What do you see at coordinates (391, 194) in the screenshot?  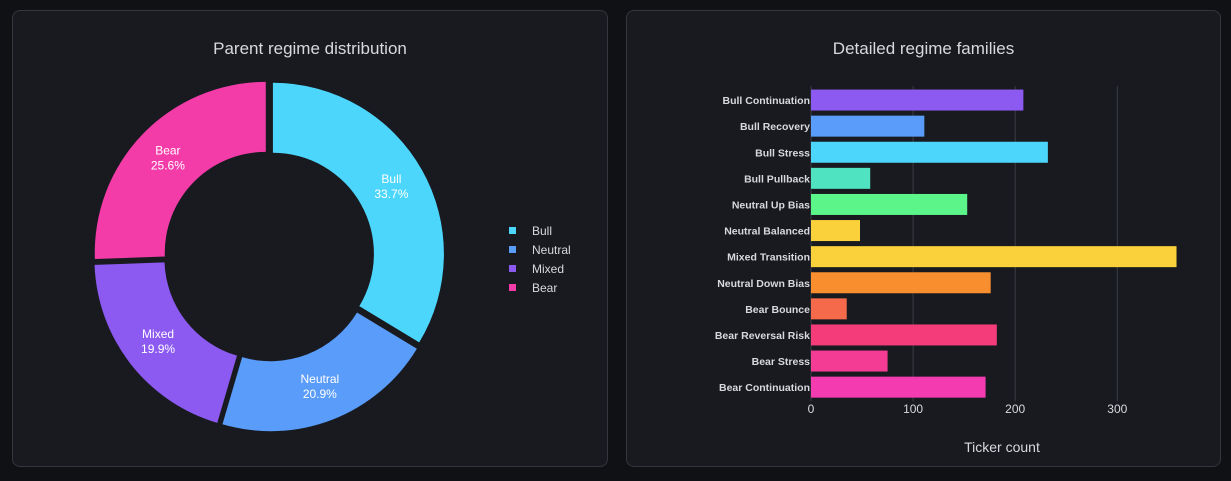 I see `slice-percent: 33.7%` at bounding box center [391, 194].